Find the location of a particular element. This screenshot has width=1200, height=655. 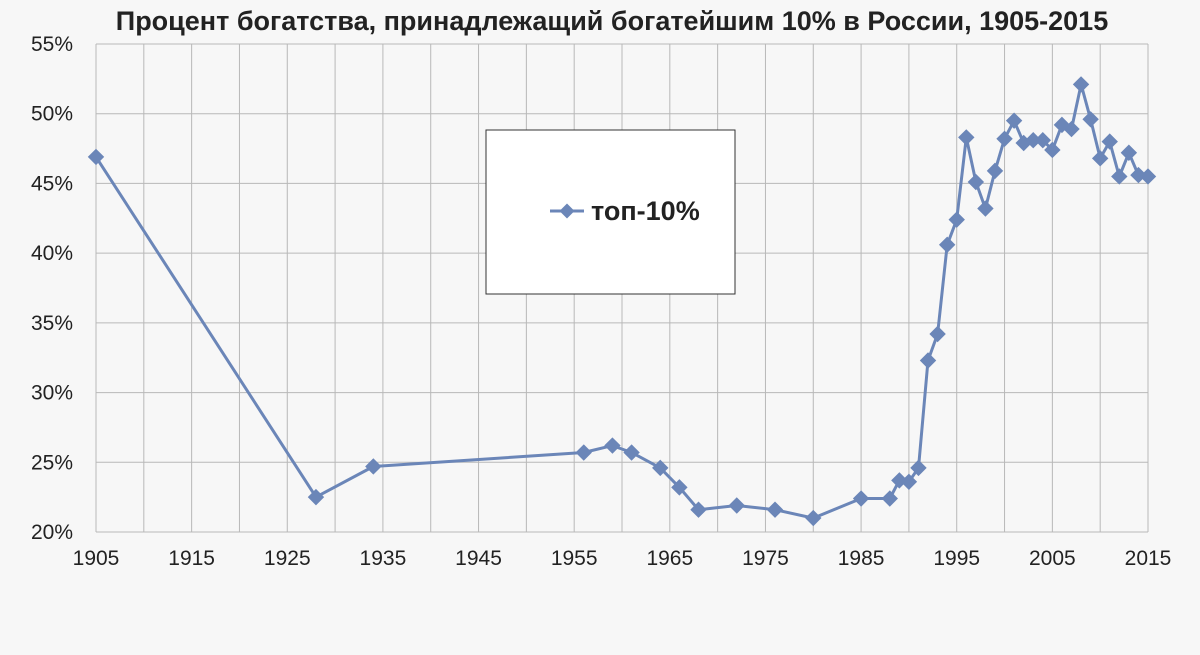

legend-box is located at coordinates (610, 212).